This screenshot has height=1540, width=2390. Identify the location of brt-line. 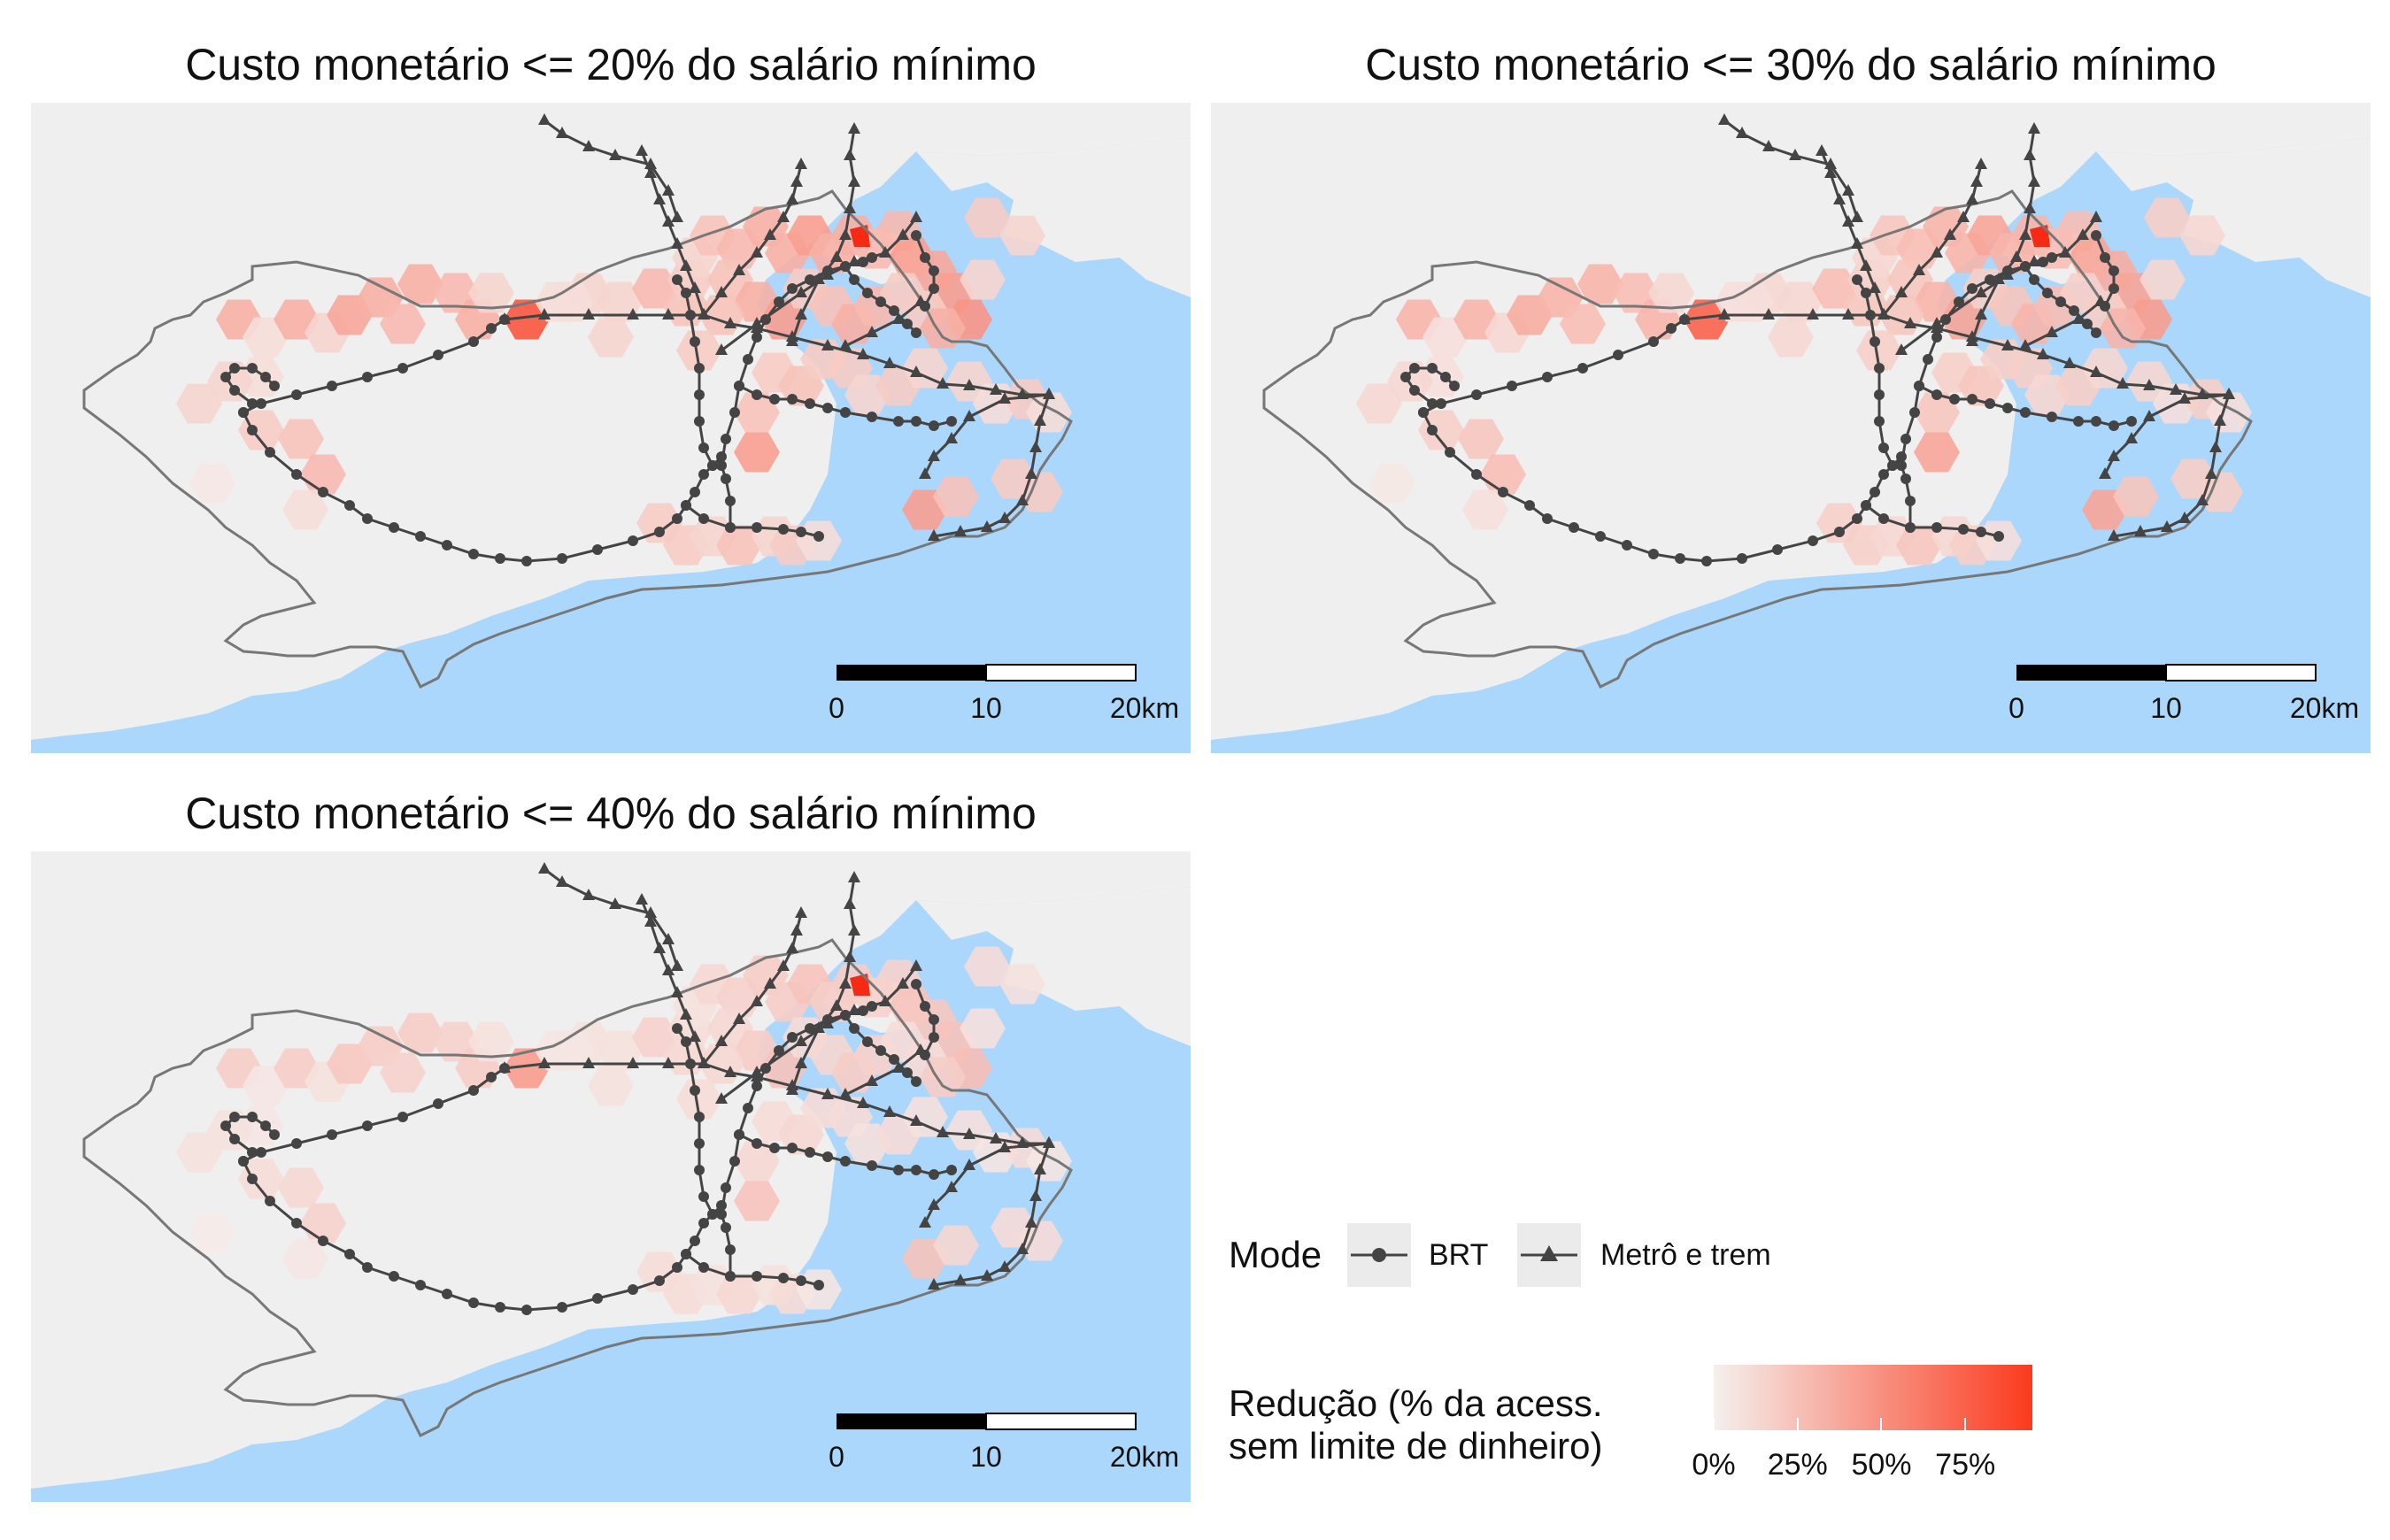
(374, 366).